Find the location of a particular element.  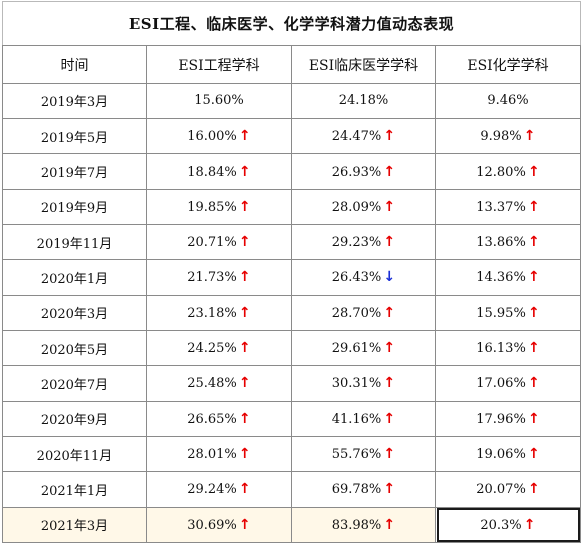

value-text: 26.93% is located at coordinates (356, 172).